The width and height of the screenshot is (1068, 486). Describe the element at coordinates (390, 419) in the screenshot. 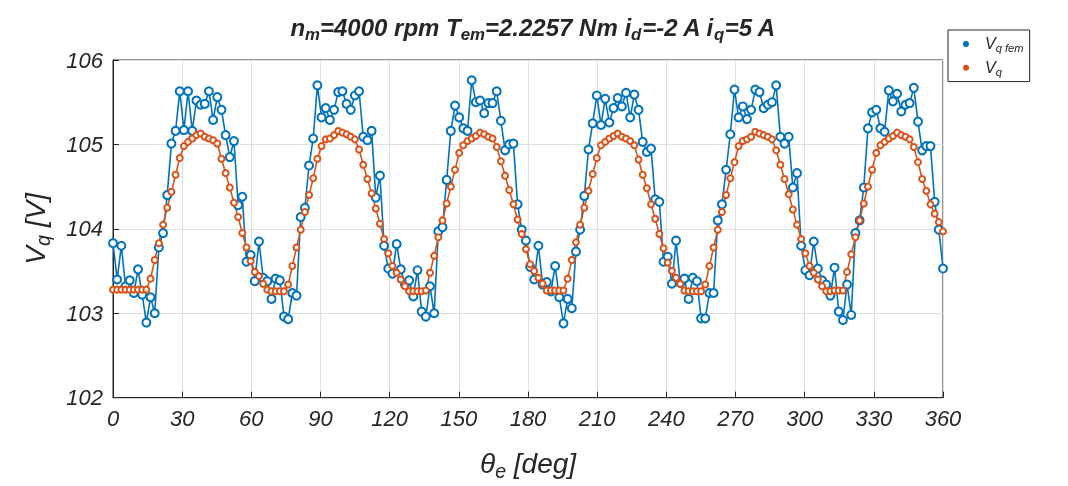

I see `x-tick-label: 120` at that location.